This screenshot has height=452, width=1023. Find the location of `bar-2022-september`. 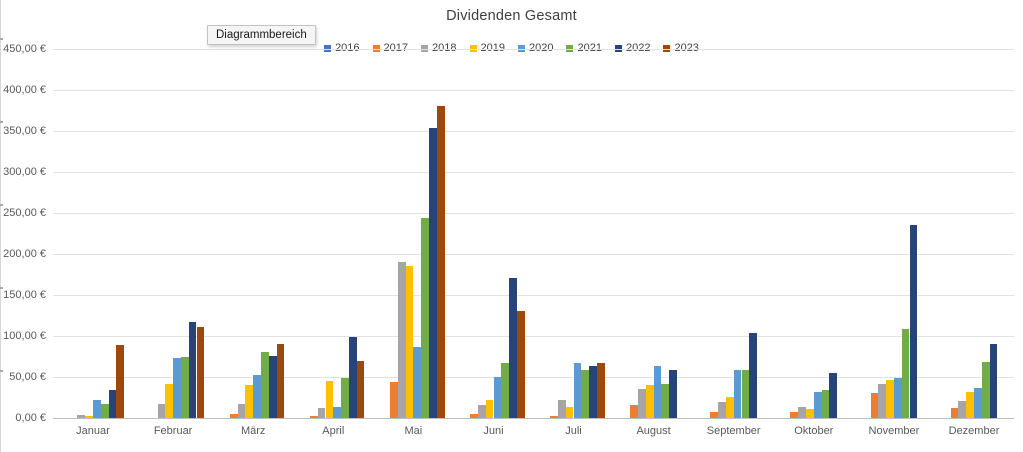

bar-2022-september is located at coordinates (753, 375).